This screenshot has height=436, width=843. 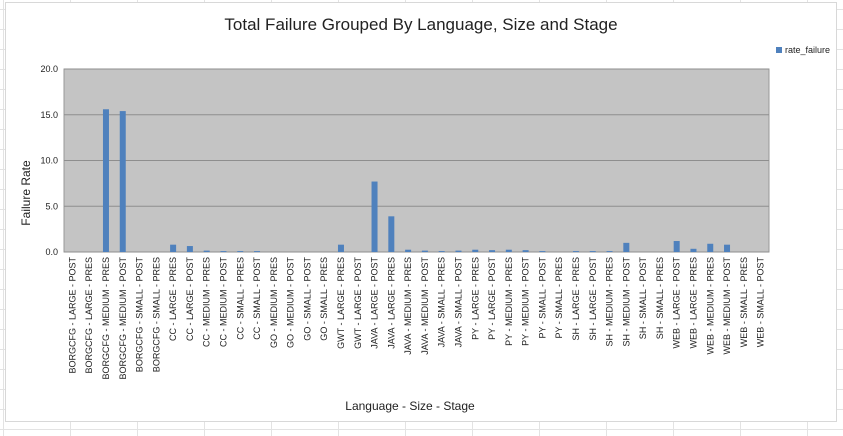 What do you see at coordinates (26, 193) in the screenshot?
I see `y-axis-title: Failure Rate` at bounding box center [26, 193].